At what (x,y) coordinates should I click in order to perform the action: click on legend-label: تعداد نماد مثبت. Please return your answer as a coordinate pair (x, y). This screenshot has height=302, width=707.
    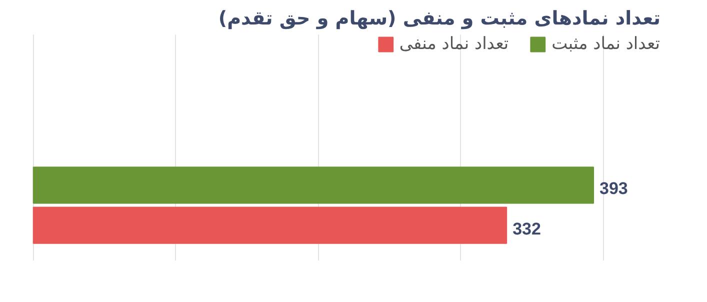
    Looking at the image, I should click on (606, 44).